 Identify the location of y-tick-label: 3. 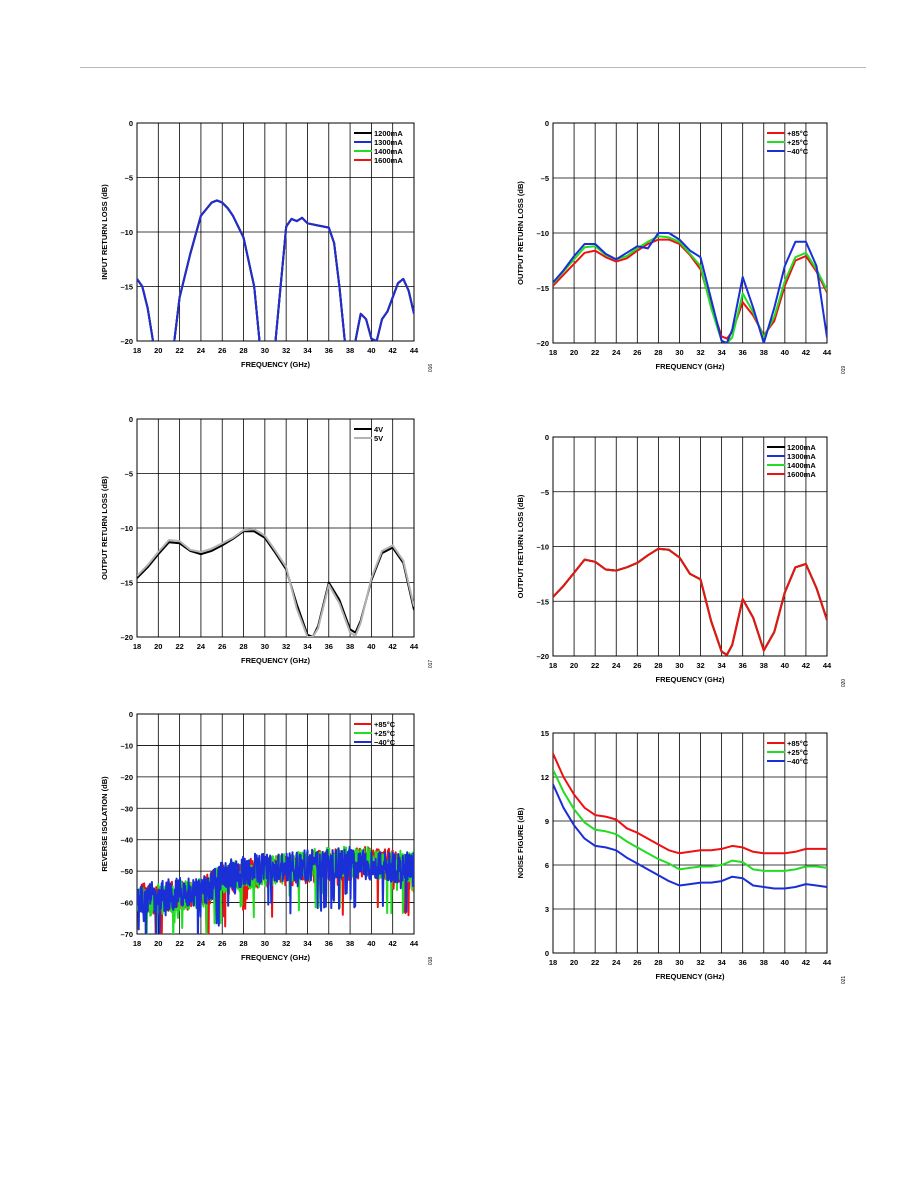
(547, 909).